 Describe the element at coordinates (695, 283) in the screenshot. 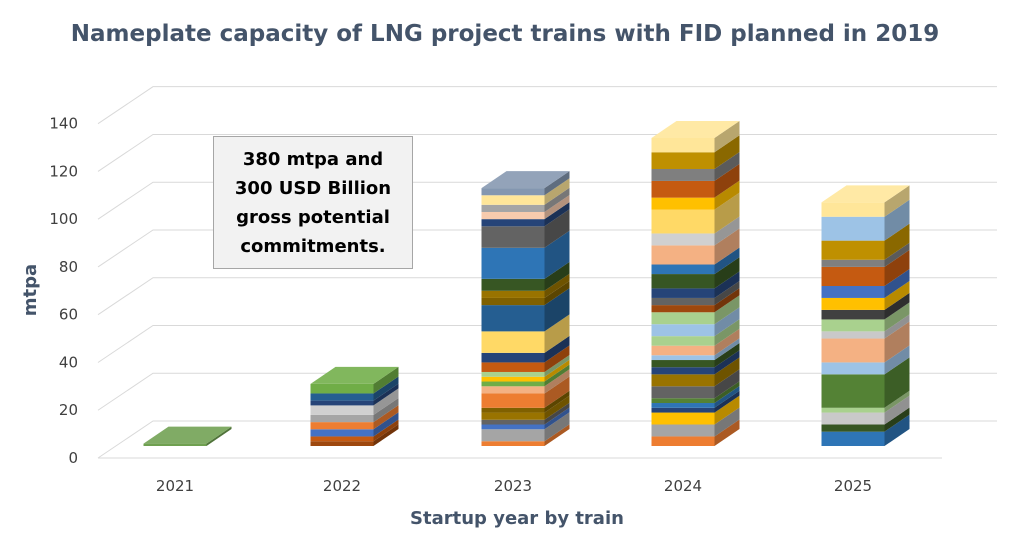

I see `bar-stack-2024` at that location.